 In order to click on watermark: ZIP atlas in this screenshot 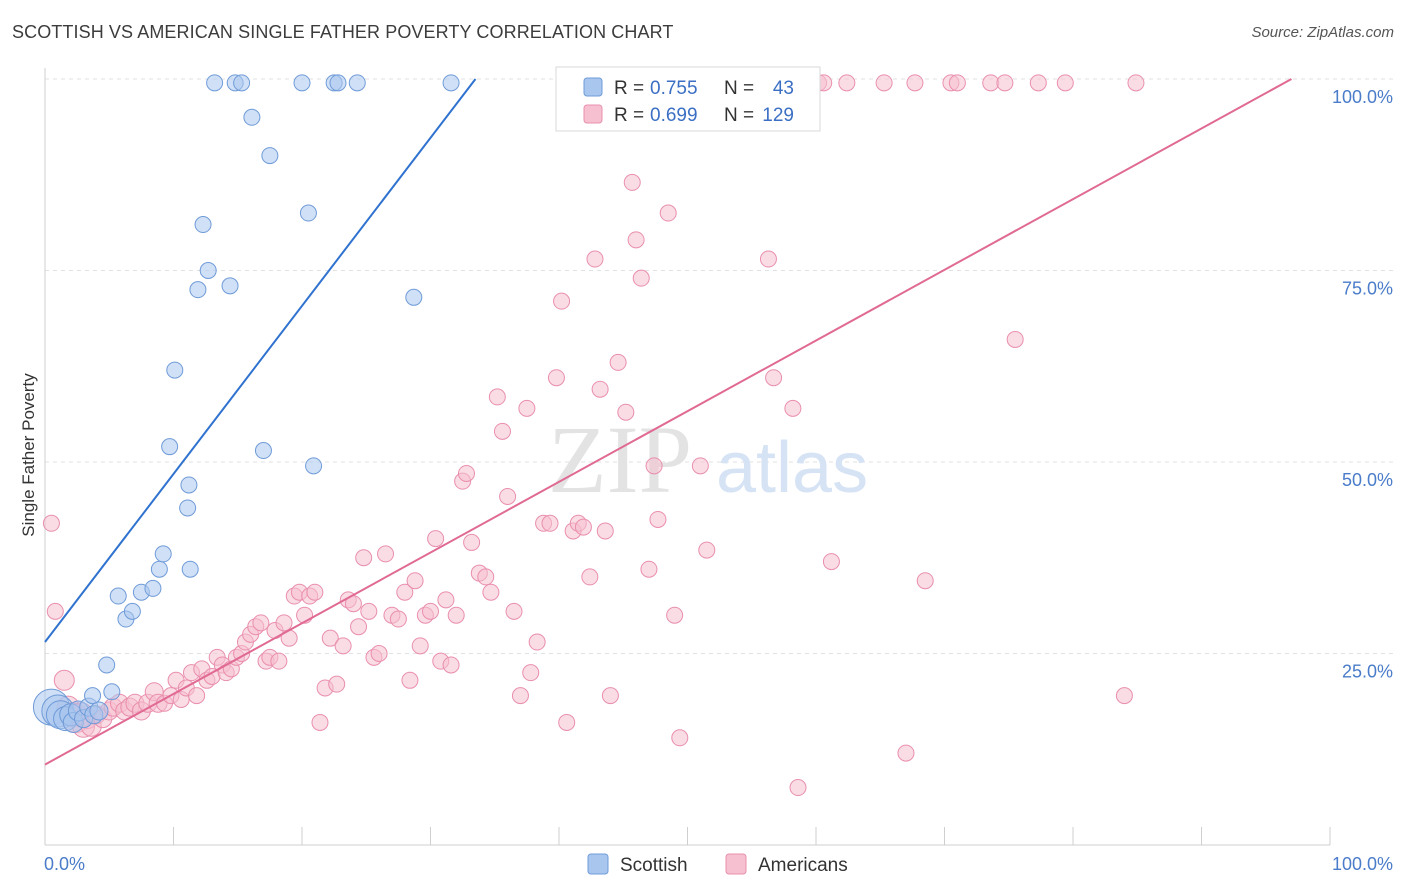, I will do `click(708, 459)`.